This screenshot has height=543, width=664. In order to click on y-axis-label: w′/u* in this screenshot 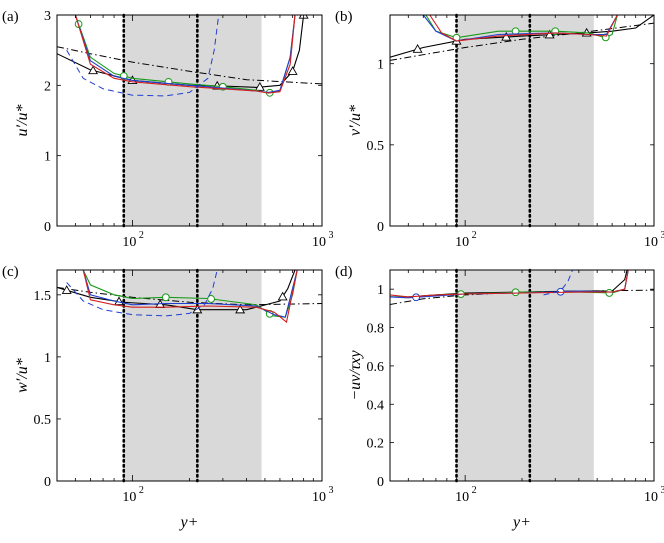, I will do `click(22, 375)`.